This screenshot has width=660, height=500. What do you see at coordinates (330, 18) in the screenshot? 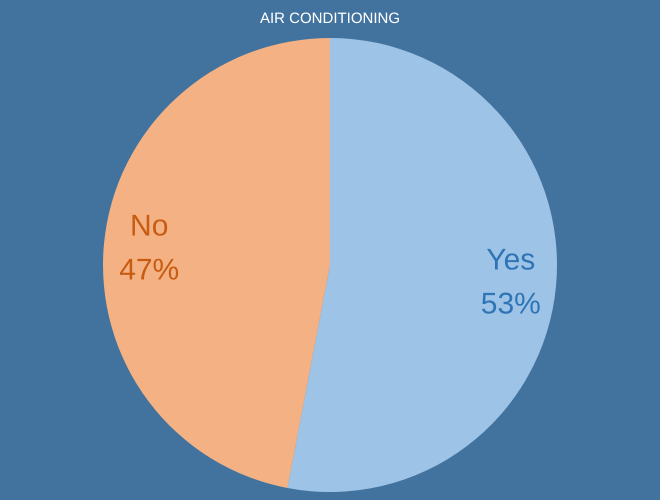
I see `chart-title: AIR CONDITIONING` at bounding box center [330, 18].